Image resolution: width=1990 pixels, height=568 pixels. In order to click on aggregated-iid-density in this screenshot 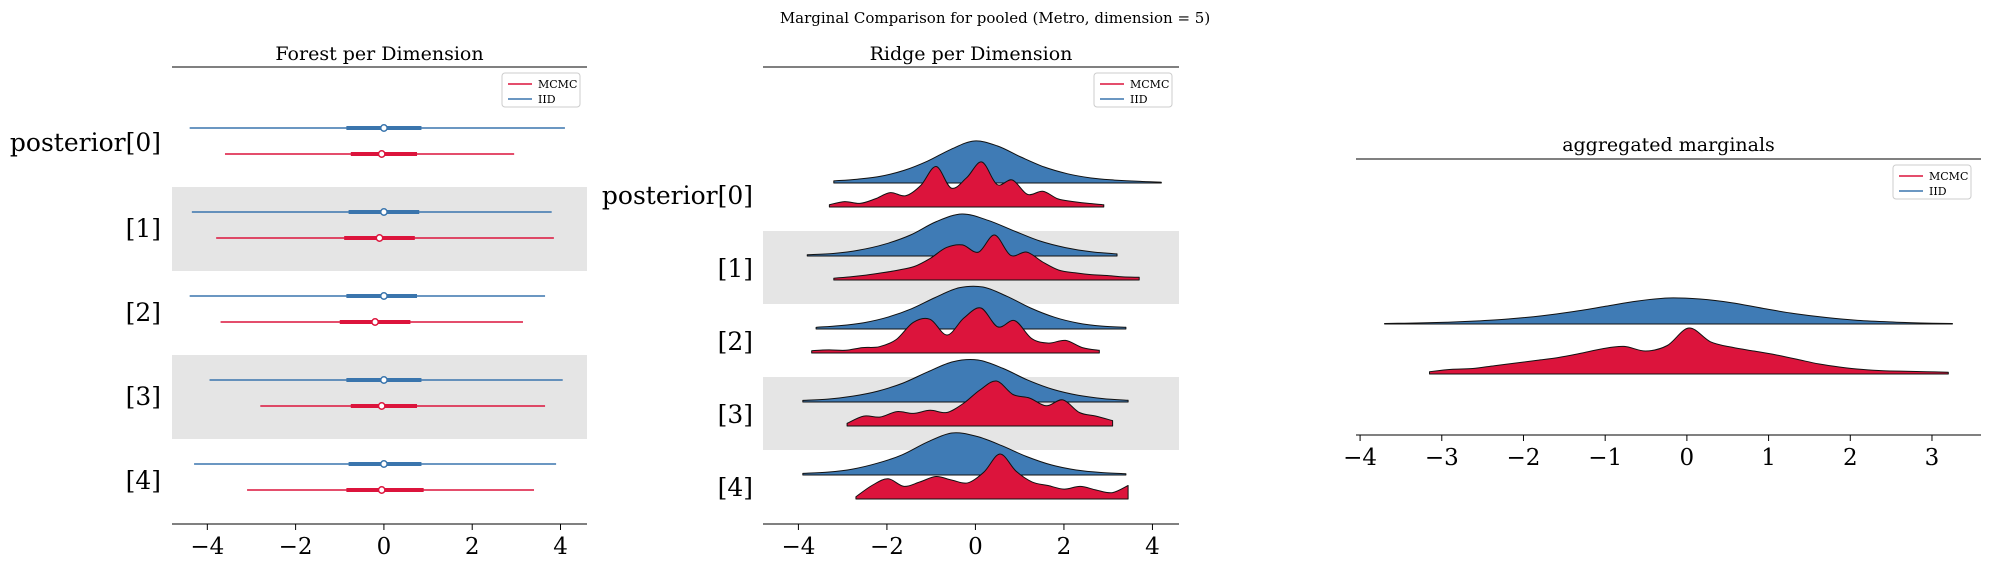, I will do `click(1668, 311)`.